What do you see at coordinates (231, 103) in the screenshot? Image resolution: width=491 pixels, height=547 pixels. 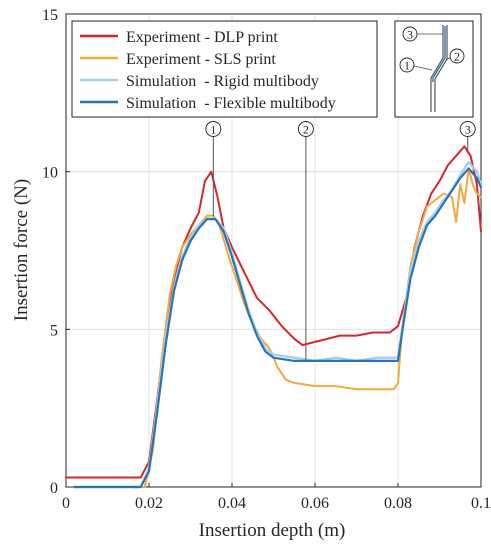 I see `legend-label-flexible: Simulation - Flexible multibody` at bounding box center [231, 103].